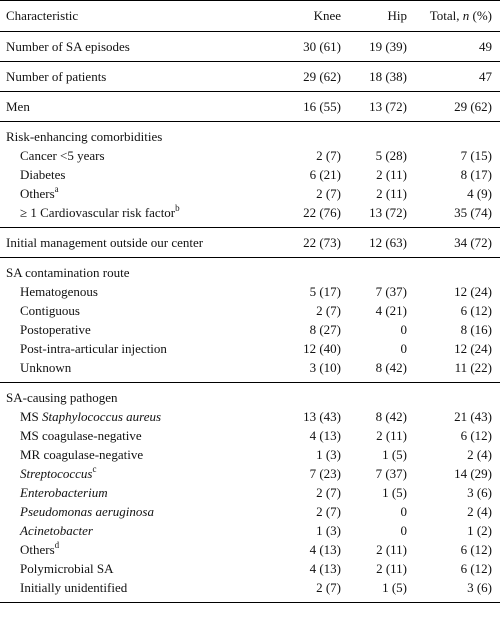  I want to click on row-label: MS coagulase-negative, so click(81, 435).